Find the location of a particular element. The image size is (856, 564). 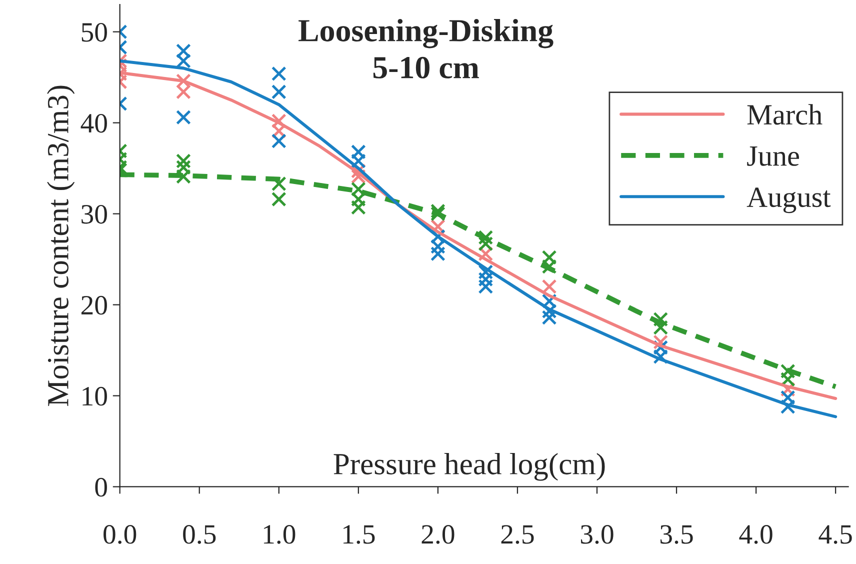

x-tick-label: 1.0 is located at coordinates (280, 534).